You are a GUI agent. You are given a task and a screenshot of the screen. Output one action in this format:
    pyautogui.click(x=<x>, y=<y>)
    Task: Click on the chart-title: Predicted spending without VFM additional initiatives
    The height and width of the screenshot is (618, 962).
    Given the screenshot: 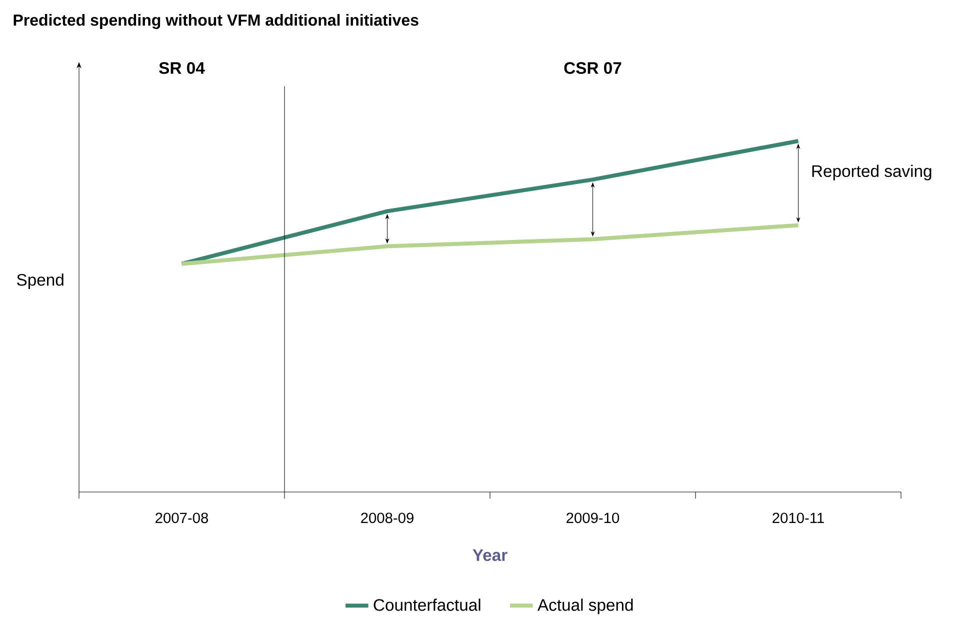 What is the action you would take?
    pyautogui.click(x=216, y=21)
    